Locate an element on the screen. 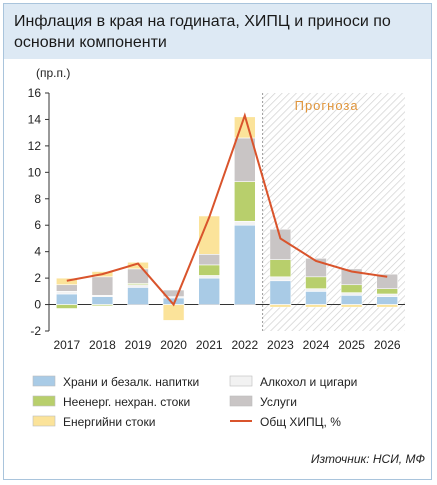 The image size is (437, 485). x-tick-label: 2017 is located at coordinates (66, 345).